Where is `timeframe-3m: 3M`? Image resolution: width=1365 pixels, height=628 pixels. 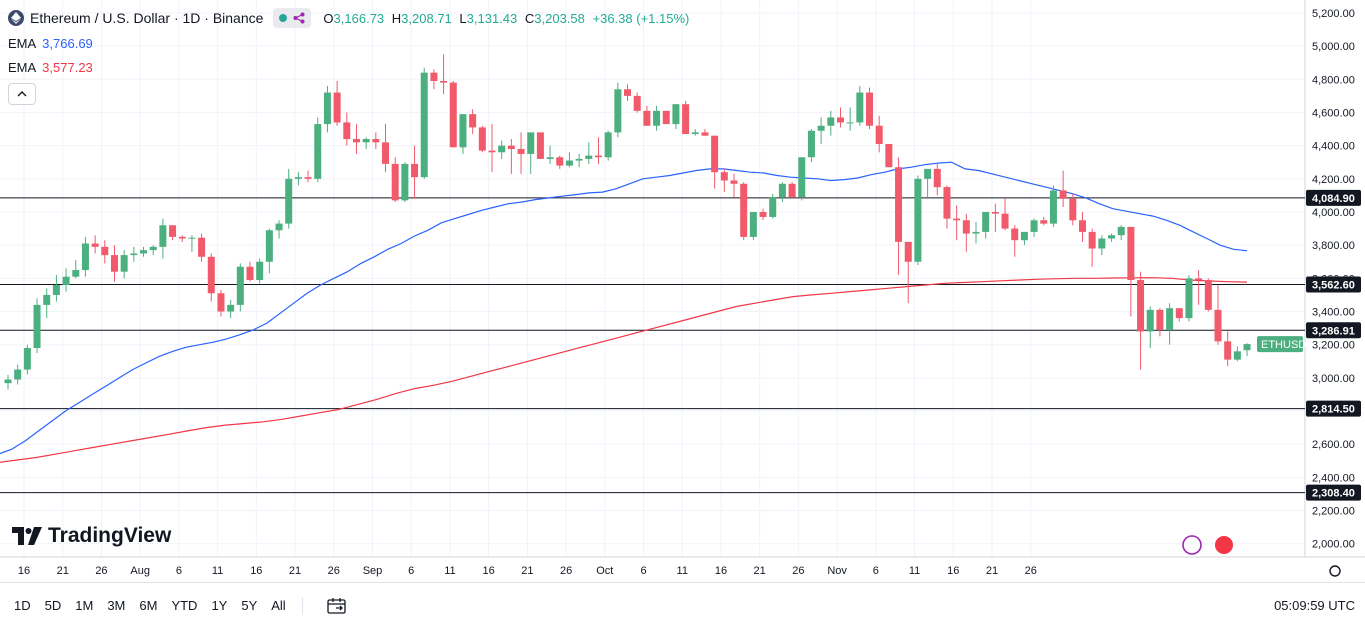
timeframe-3m: 3M is located at coordinates (116, 605).